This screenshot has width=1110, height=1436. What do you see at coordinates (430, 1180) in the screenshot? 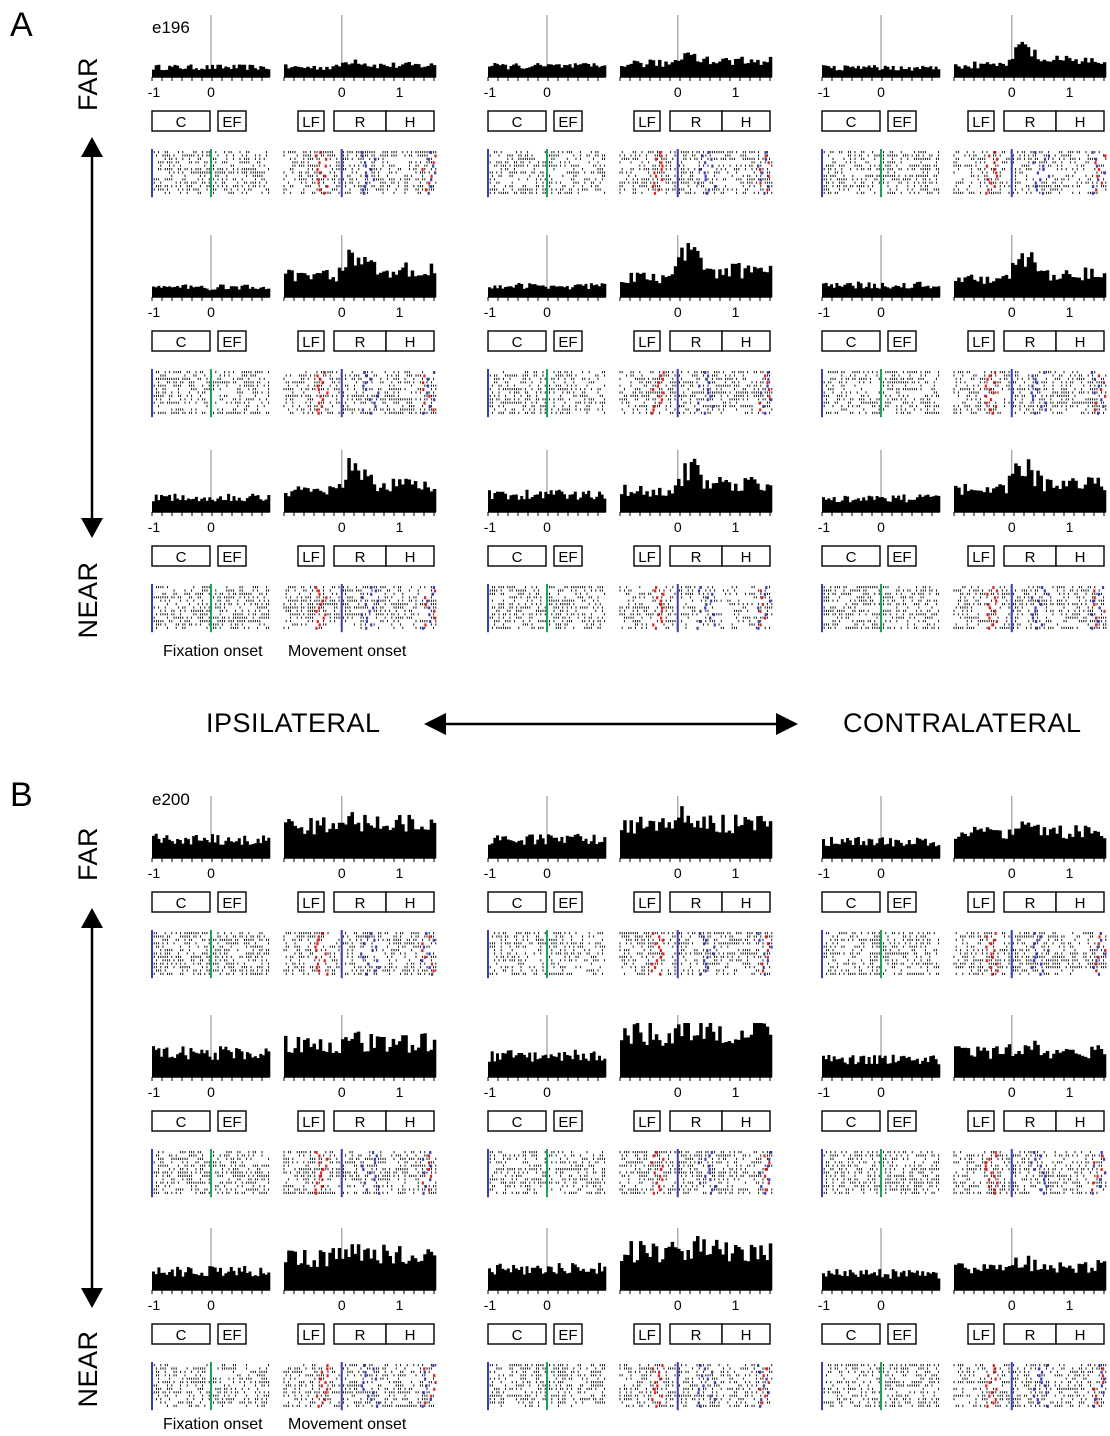
I see `panel-b-row2-col1-movement-end-marker` at bounding box center [430, 1180].